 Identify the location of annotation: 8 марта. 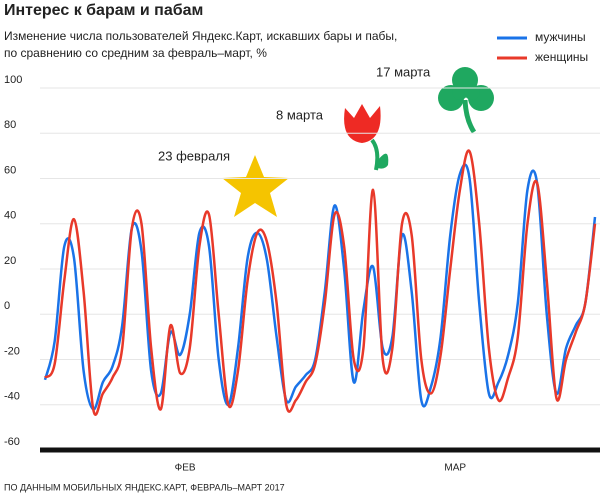
(300, 114).